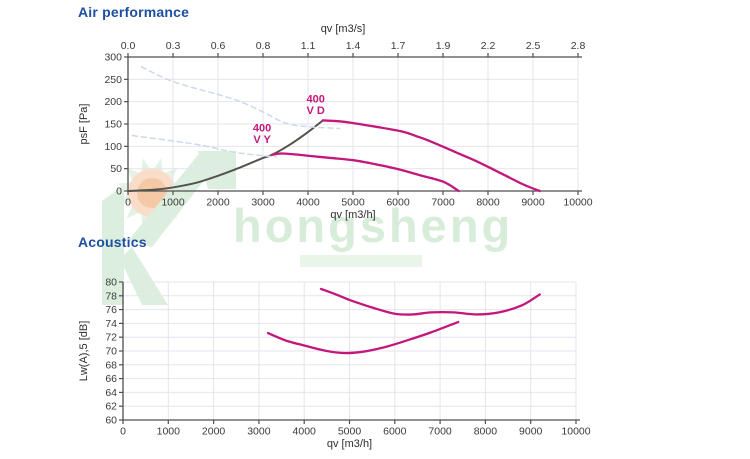 Image resolution: width=750 pixels, height=459 pixels. I want to click on curve-label: 400 V Y, so click(262, 135).